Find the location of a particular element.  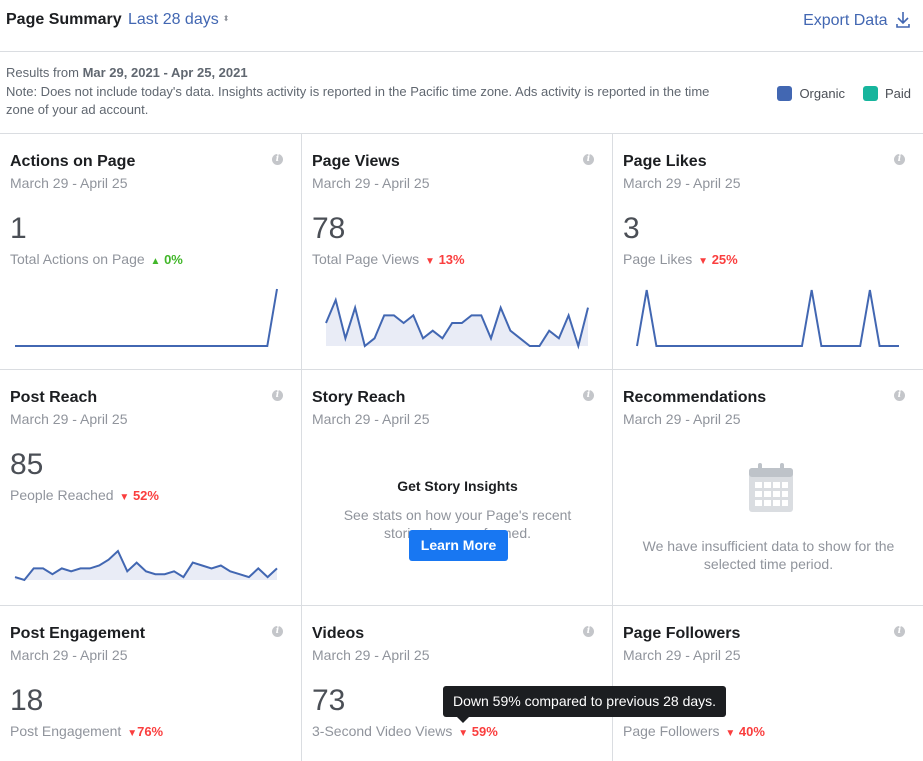

card-subtitle: Post Engagement ▼76% is located at coordinates (86, 731).